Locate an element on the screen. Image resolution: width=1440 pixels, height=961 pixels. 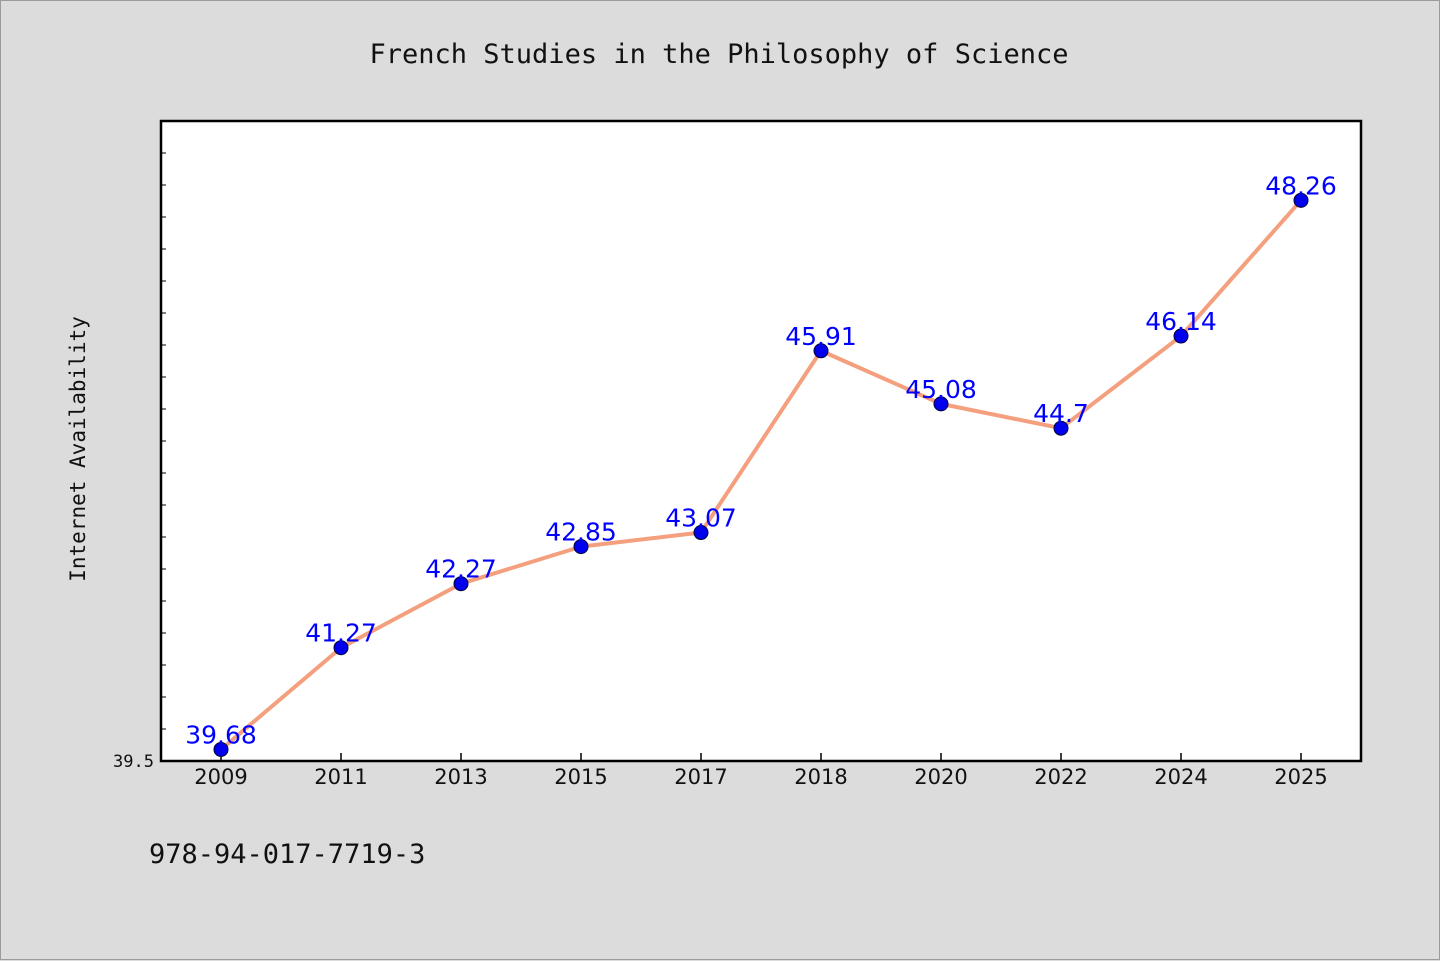
data-label: 48.26 is located at coordinates (1301, 185).